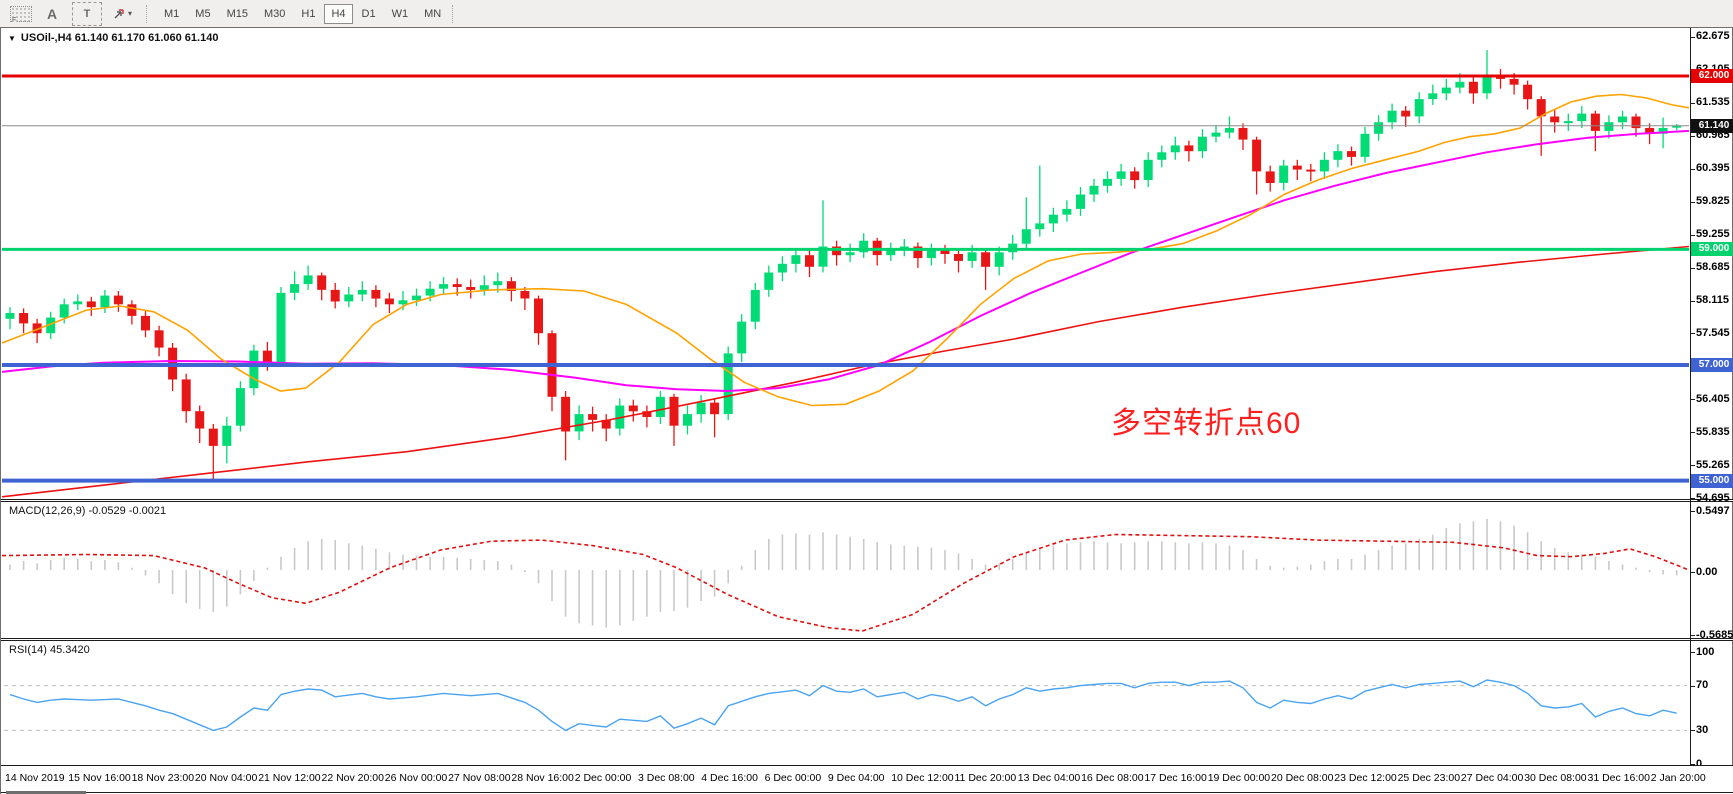  What do you see at coordinates (87, 13) in the screenshot?
I see `text-t-icon: T` at bounding box center [87, 13].